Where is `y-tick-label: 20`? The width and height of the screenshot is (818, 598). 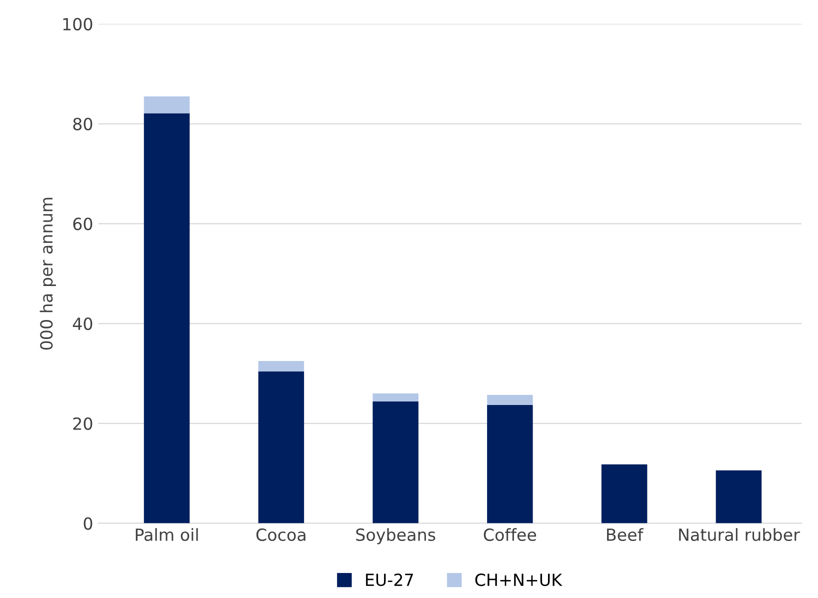 y-tick-label: 20 is located at coordinates (82, 423).